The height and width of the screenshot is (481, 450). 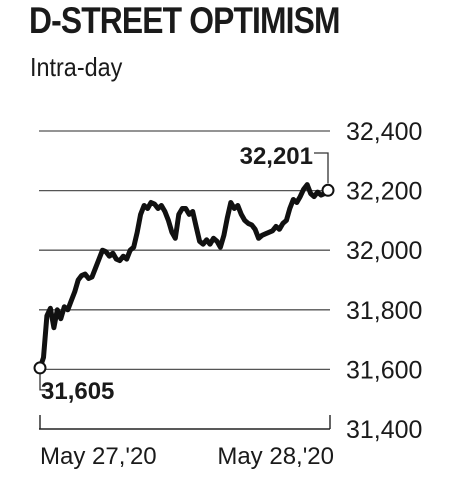 I want to click on end-value-label: 32,201, so click(x=276, y=156).